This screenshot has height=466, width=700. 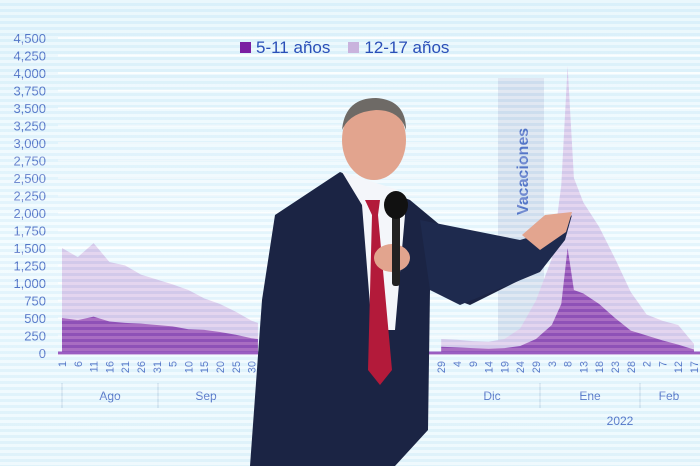 What do you see at coordinates (189, 367) in the screenshot?
I see `x-tick-label: 10` at bounding box center [189, 367].